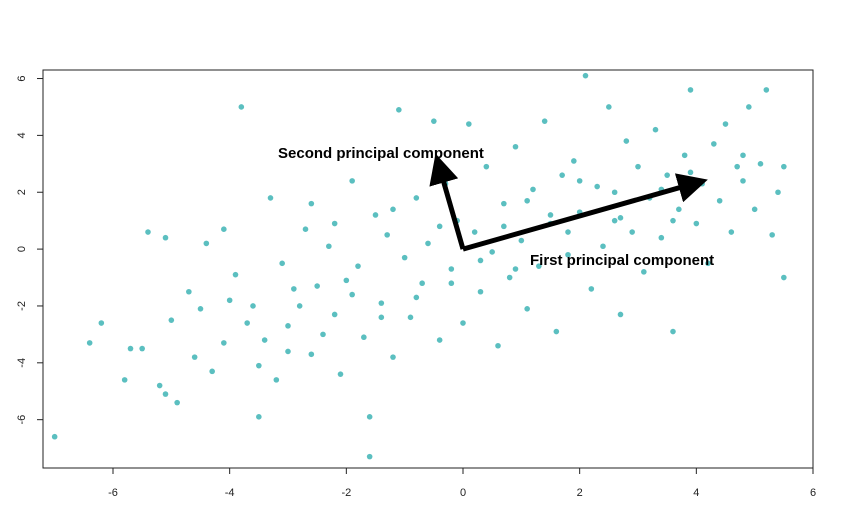  What do you see at coordinates (113, 493) in the screenshot?
I see `x-tick-label: -6` at bounding box center [113, 493].